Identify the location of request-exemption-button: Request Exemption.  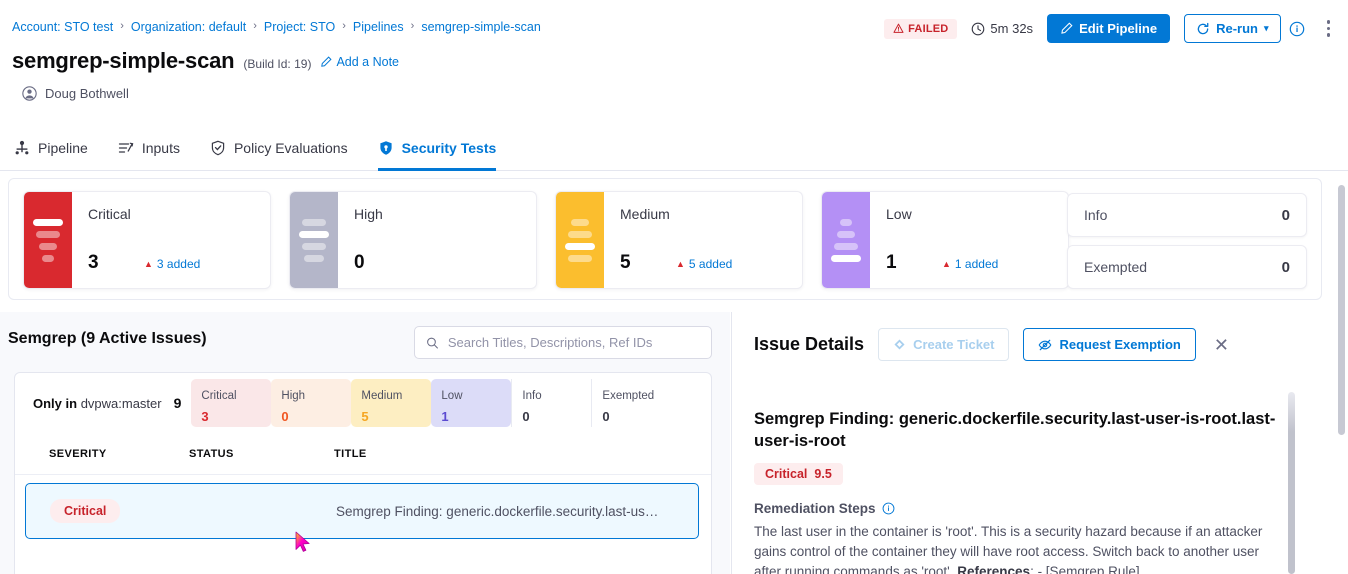
(1109, 344).